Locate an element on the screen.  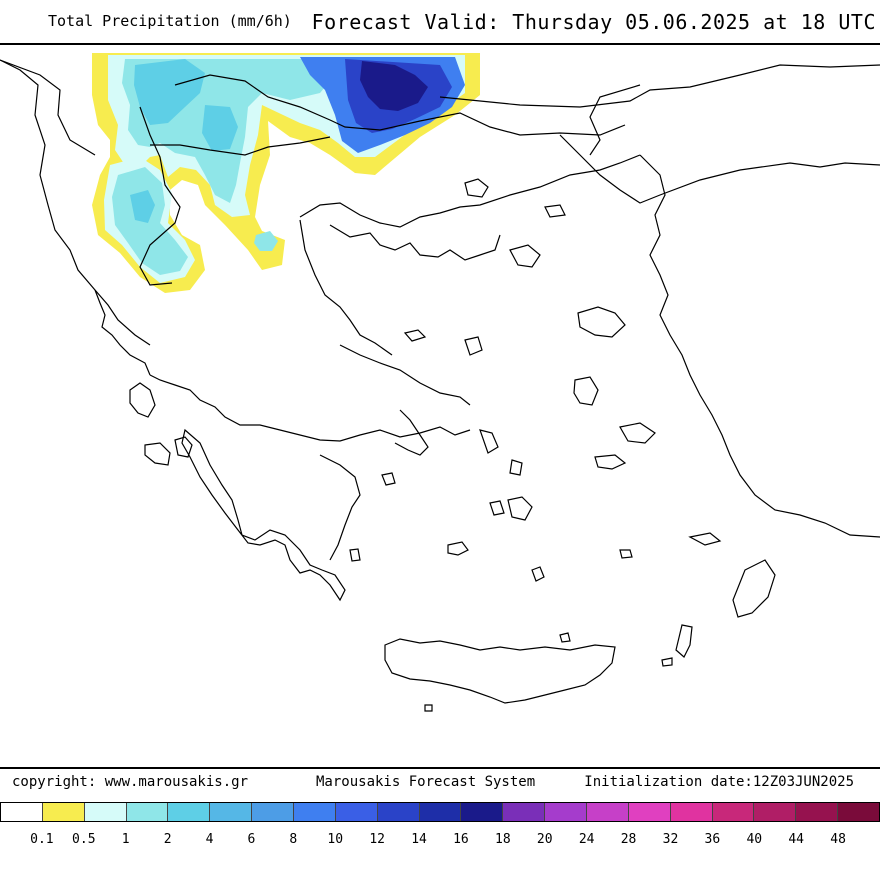
legend-label: 8 is located at coordinates (293, 839).